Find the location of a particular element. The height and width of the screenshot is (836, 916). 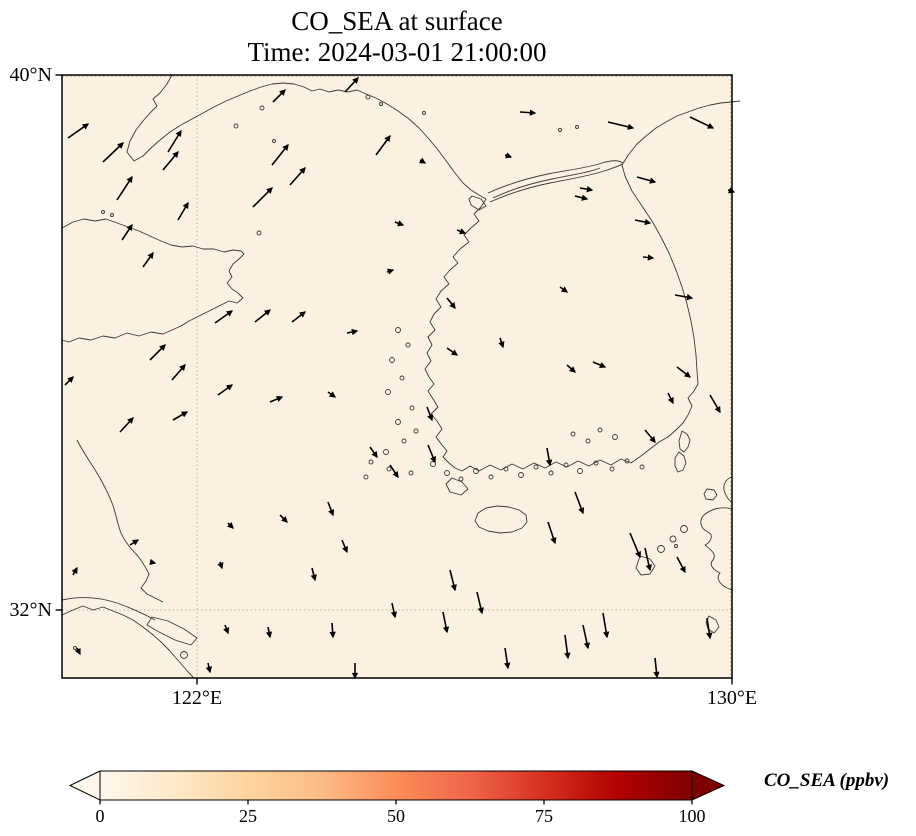

coastline-river-middle is located at coordinates (546, 183).